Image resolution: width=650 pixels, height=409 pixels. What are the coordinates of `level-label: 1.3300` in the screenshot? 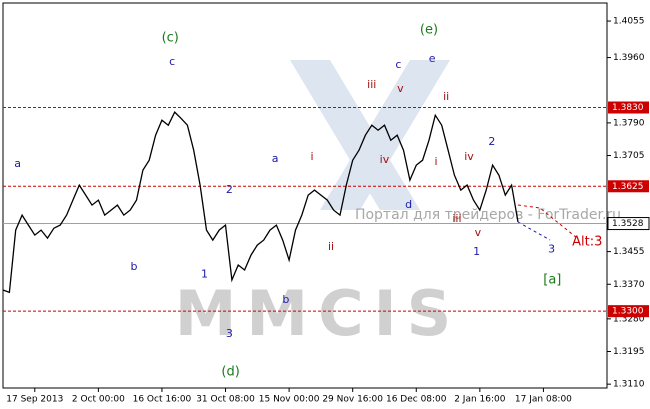 It's located at (628, 312).